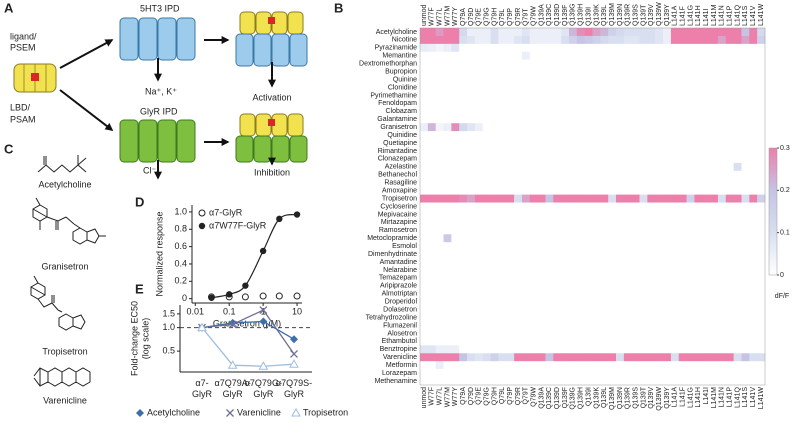 This screenshot has width=800, height=423. I want to click on series-line, so click(248, 330).